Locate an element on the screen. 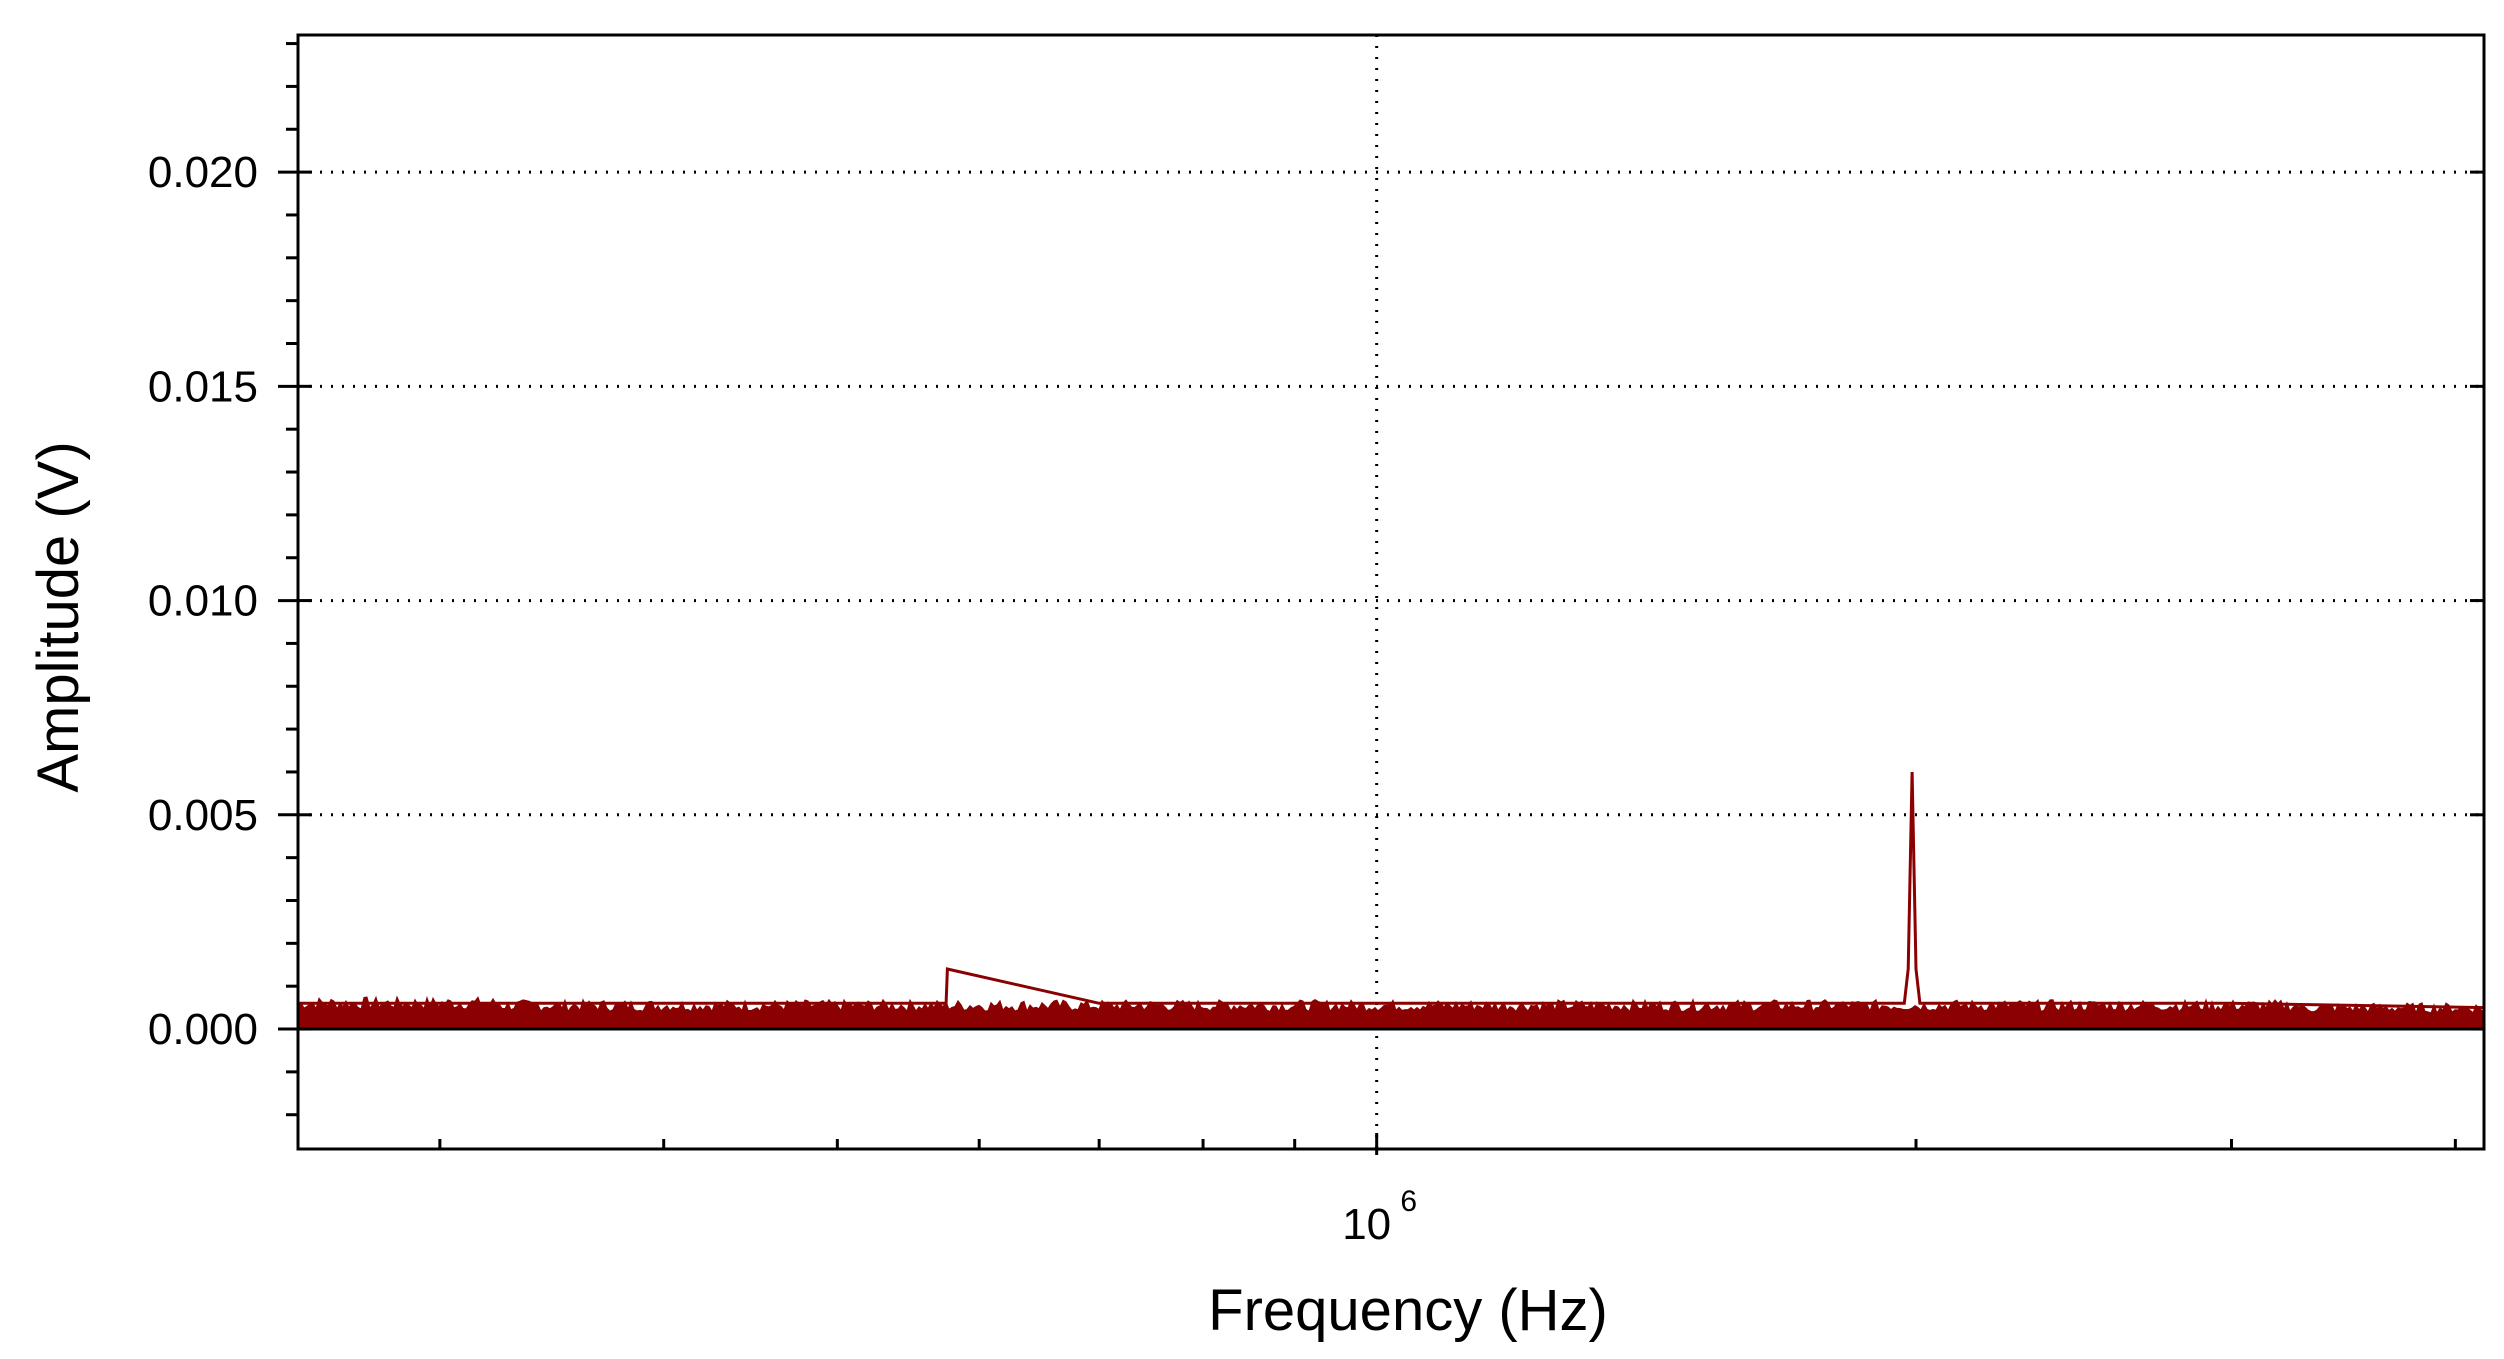 Image resolution: width=2504 pixels, height=1359 pixels. y-tick-label: 0.015 is located at coordinates (203, 386).